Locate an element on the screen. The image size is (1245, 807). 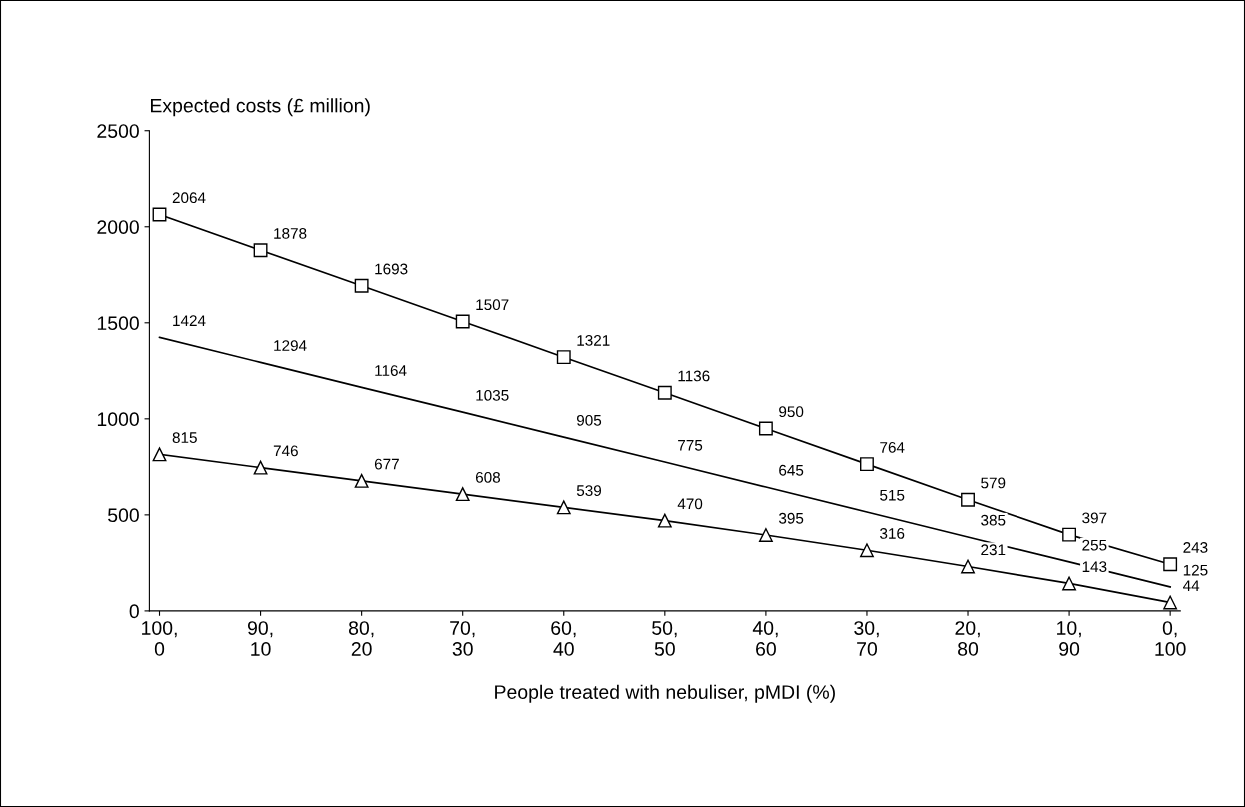
data-label: 764 is located at coordinates (892, 447).